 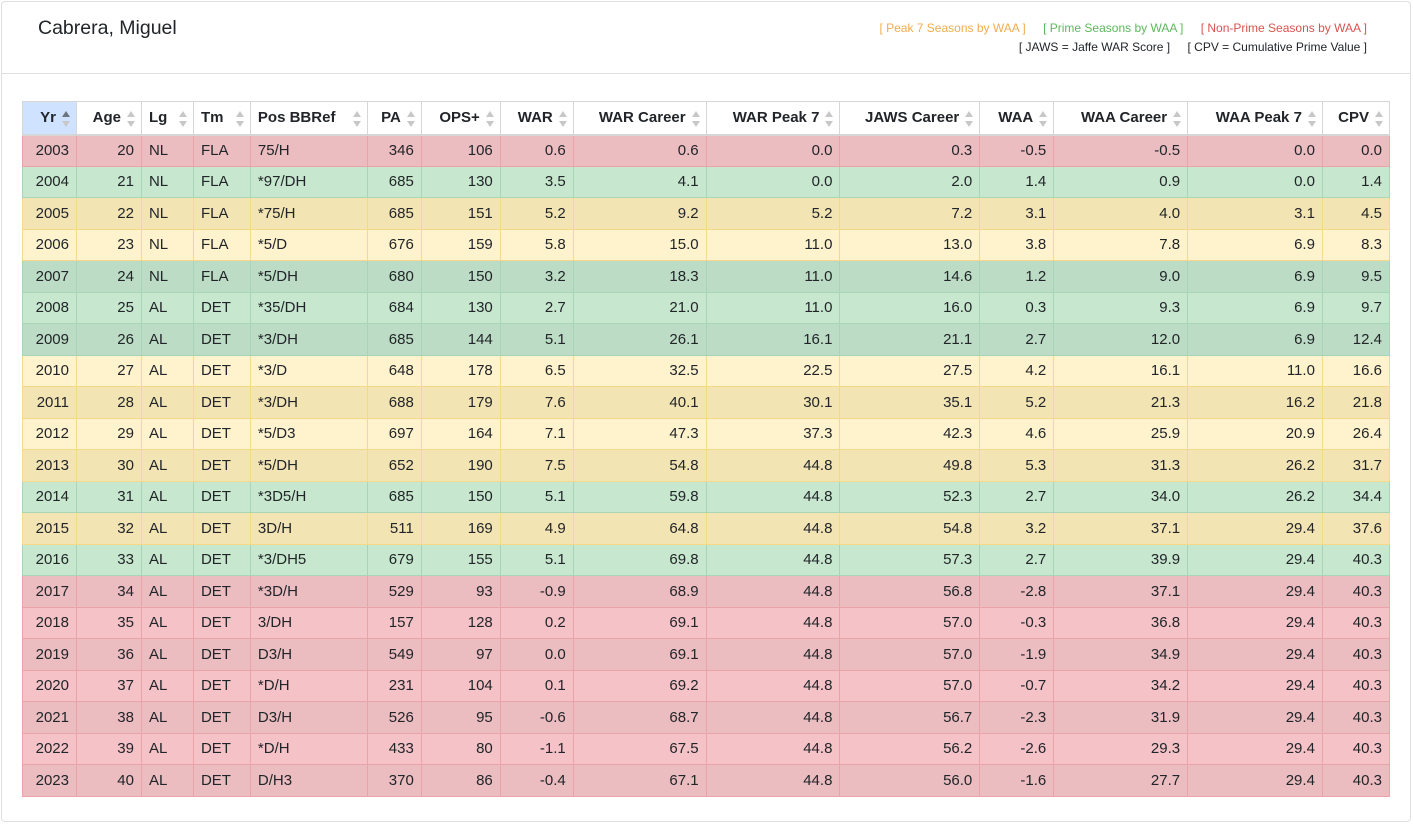 I want to click on table-cell: -0.3, so click(x=1017, y=622).